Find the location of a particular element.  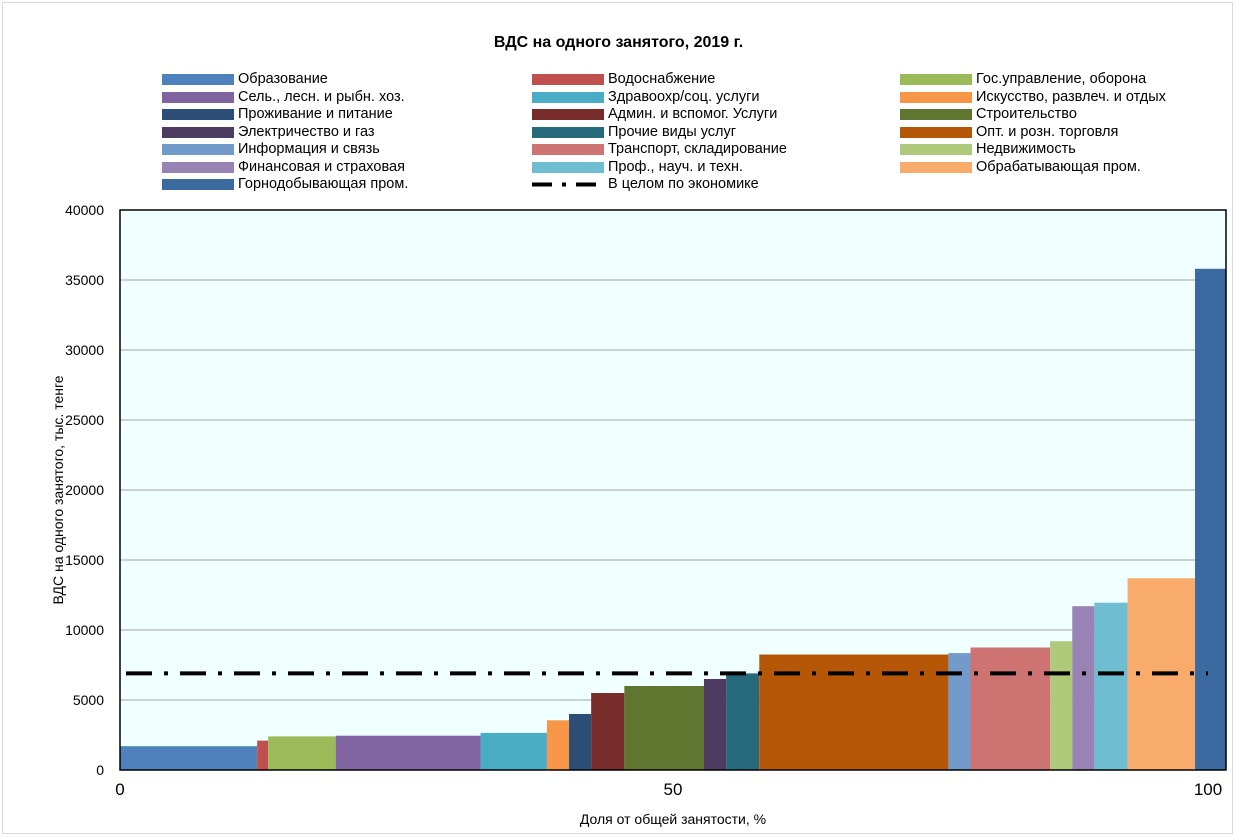

x-tick-label: 50 is located at coordinates (673, 789).